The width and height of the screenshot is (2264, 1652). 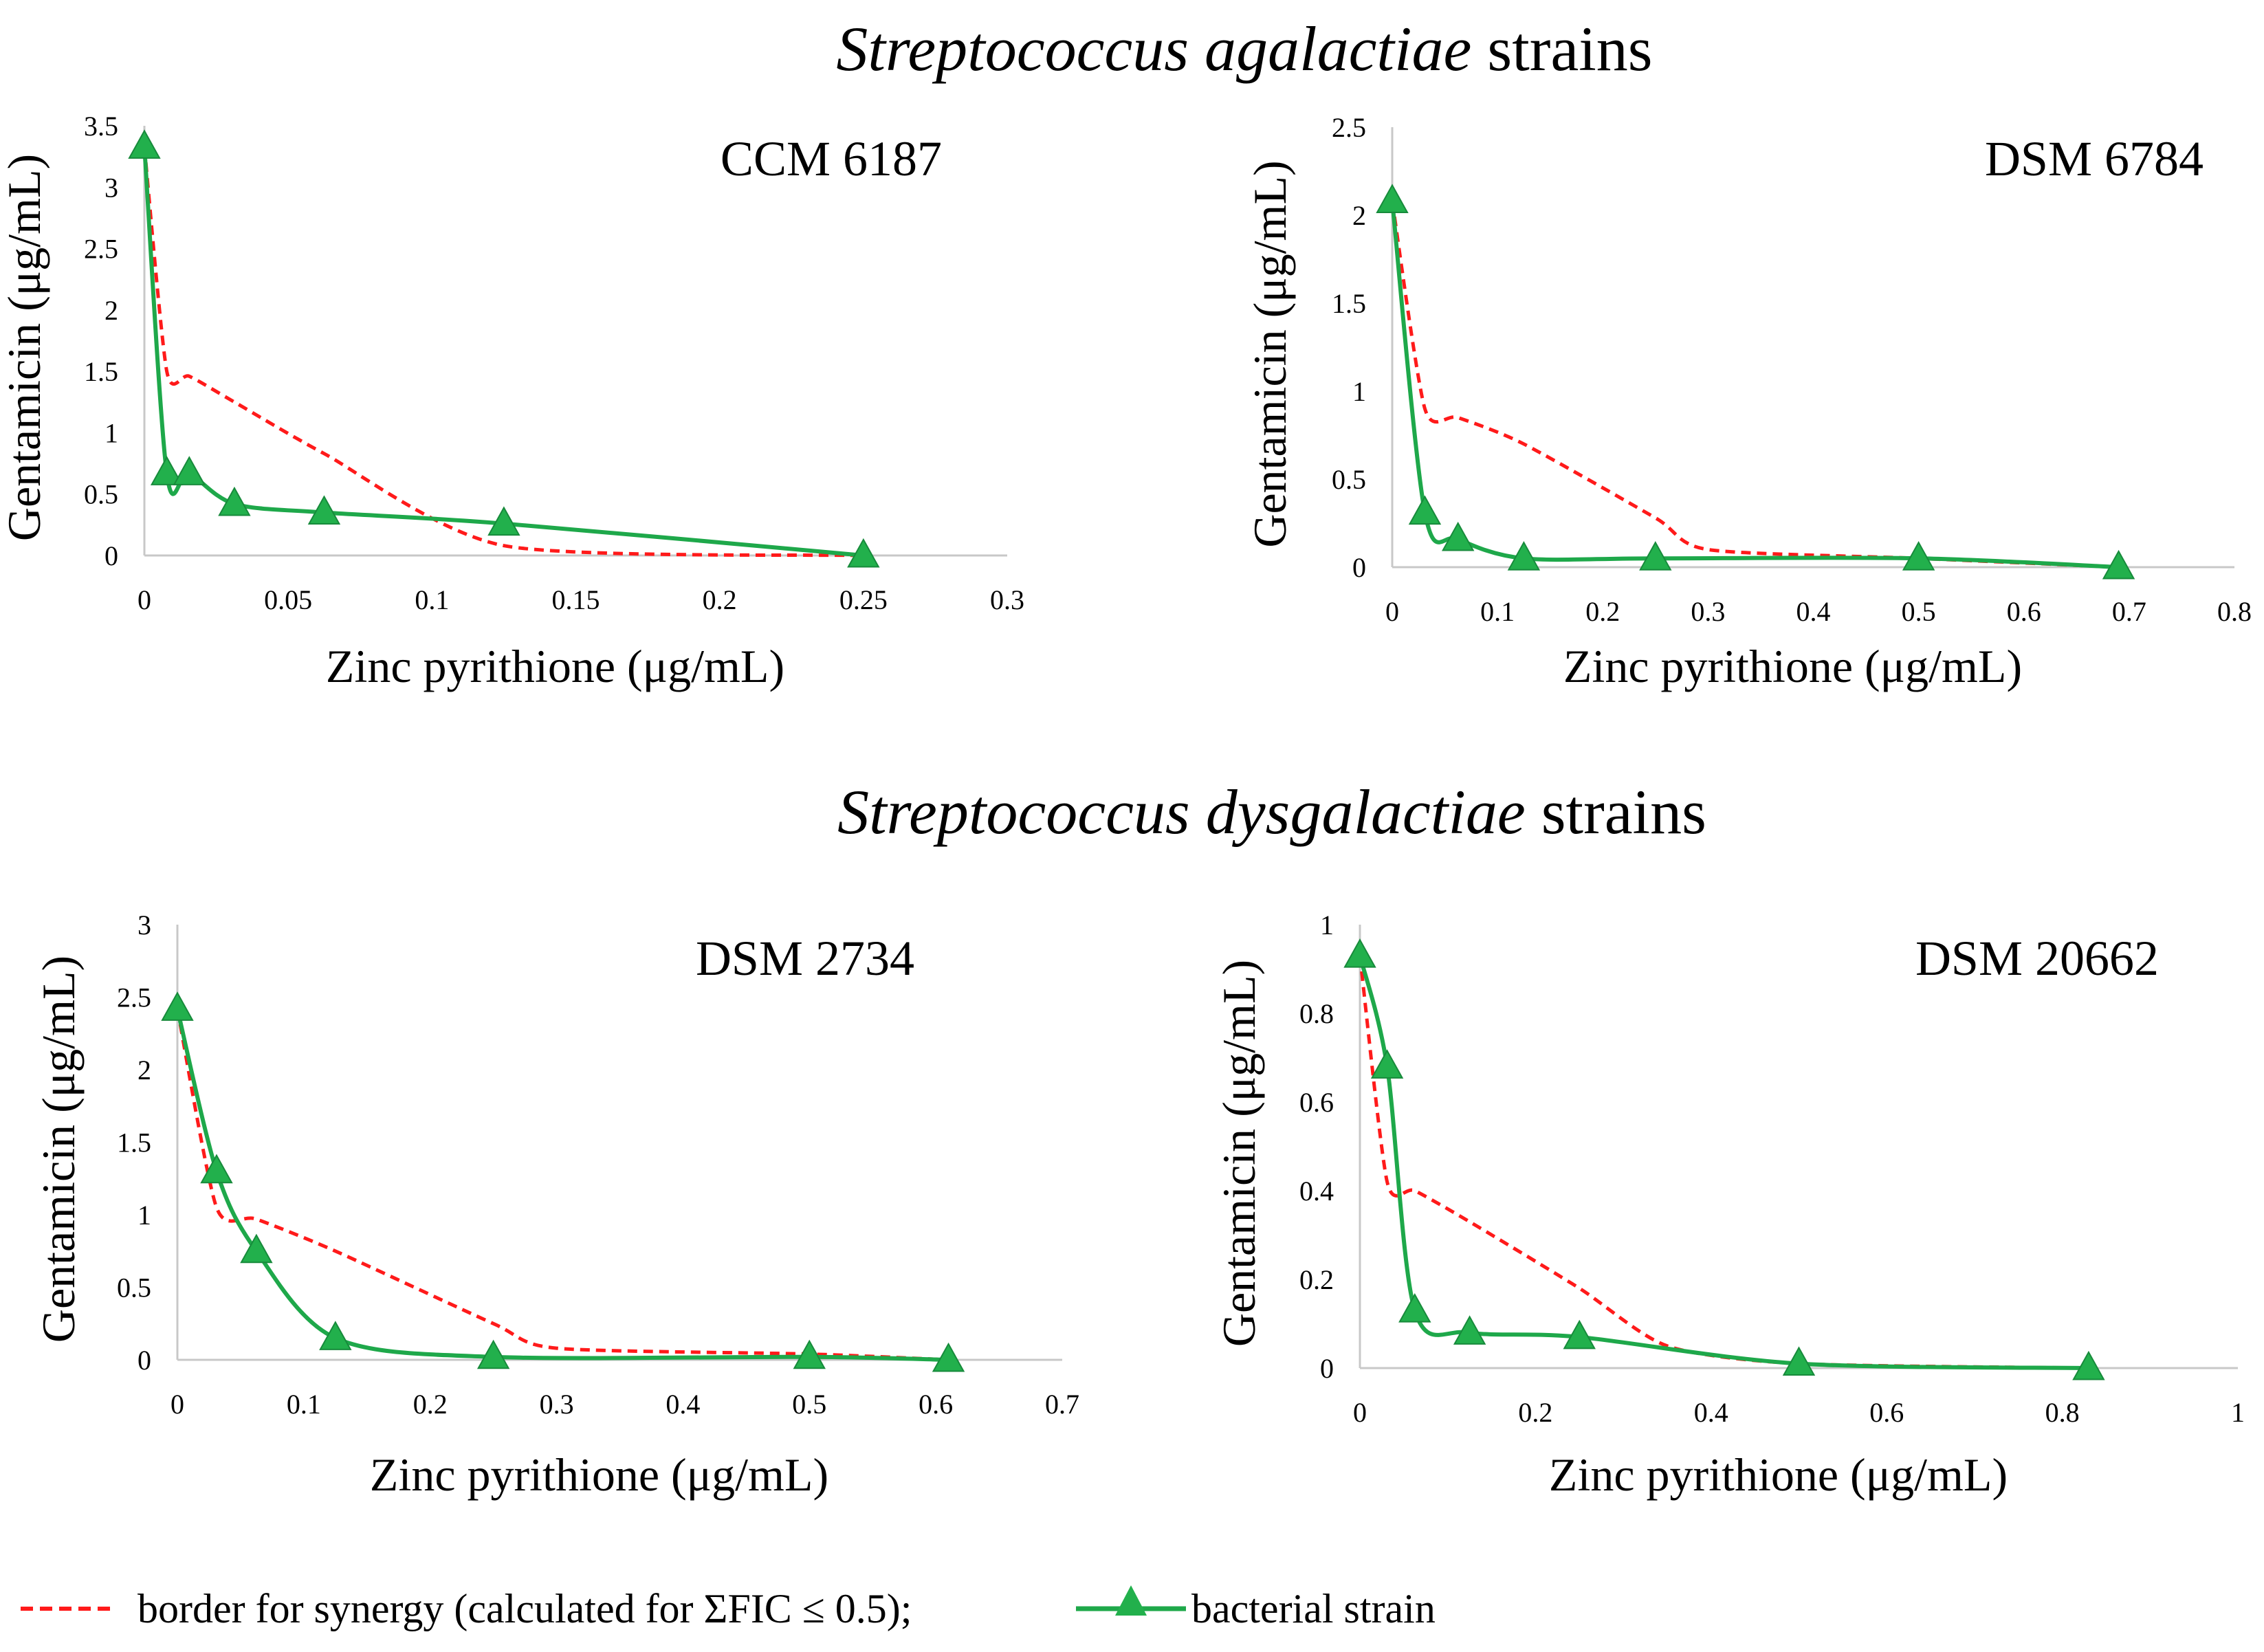 I want to click on panel-label: CCM 6187, so click(x=831, y=158).